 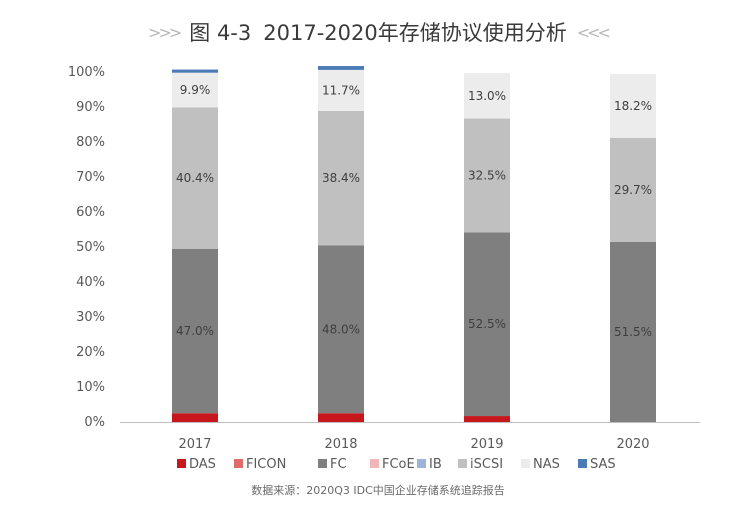 What do you see at coordinates (90, 212) in the screenshot?
I see `y-tick-label: 60%` at bounding box center [90, 212].